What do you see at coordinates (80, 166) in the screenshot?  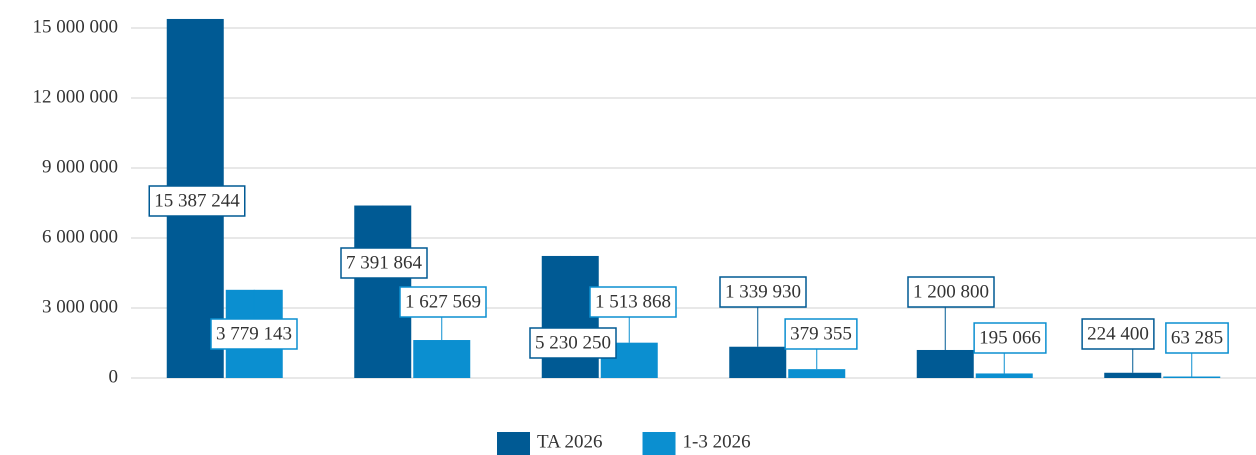 I see `y-tick-label: 9 000 000` at bounding box center [80, 166].